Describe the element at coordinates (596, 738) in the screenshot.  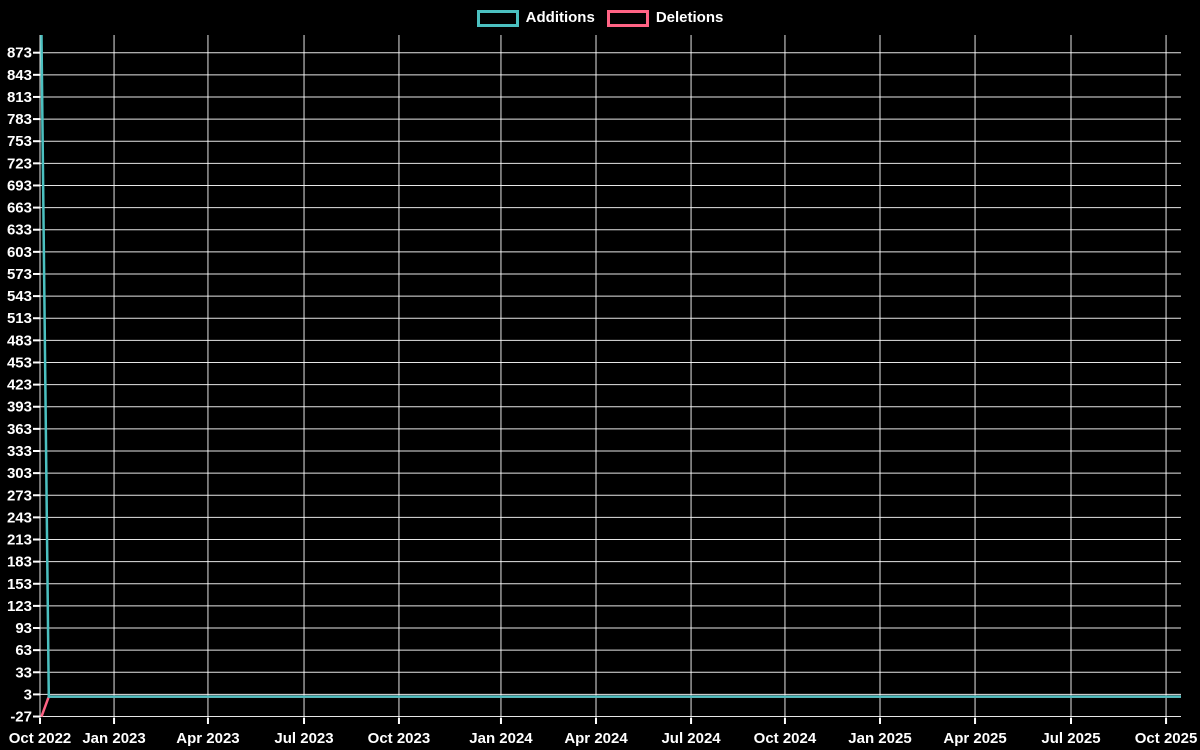
I see `x-tick-label: Apr 2024` at that location.